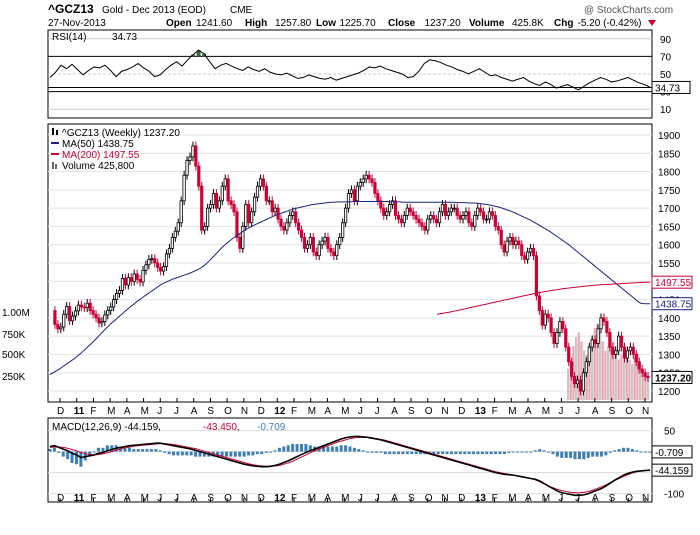  What do you see at coordinates (256, 23) in the screenshot?
I see `stat-label: High` at bounding box center [256, 23].